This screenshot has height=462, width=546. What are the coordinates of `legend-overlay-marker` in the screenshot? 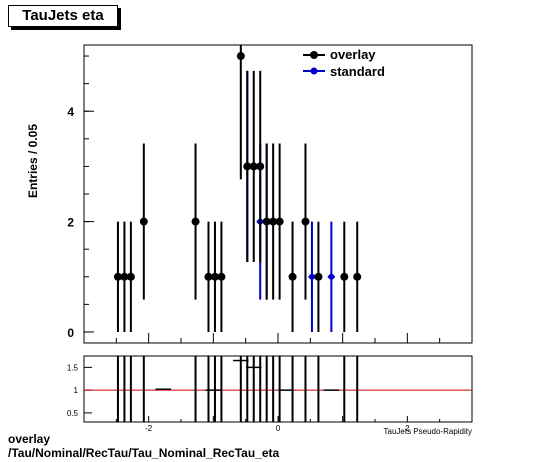 It's located at (314, 55).